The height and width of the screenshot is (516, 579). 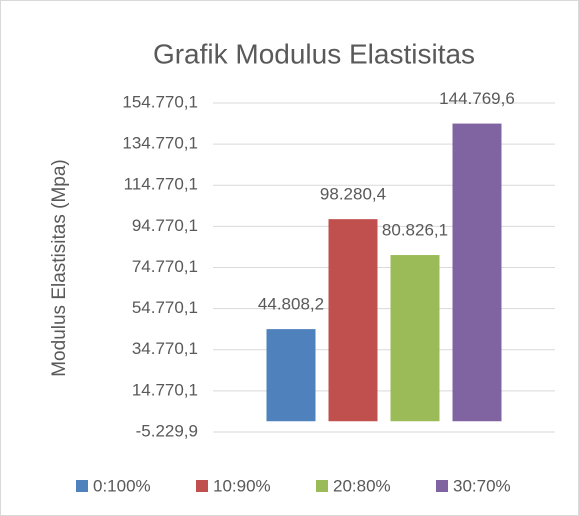 What do you see at coordinates (160, 143) in the screenshot?
I see `y-tick-label: 134.770,1` at bounding box center [160, 143].